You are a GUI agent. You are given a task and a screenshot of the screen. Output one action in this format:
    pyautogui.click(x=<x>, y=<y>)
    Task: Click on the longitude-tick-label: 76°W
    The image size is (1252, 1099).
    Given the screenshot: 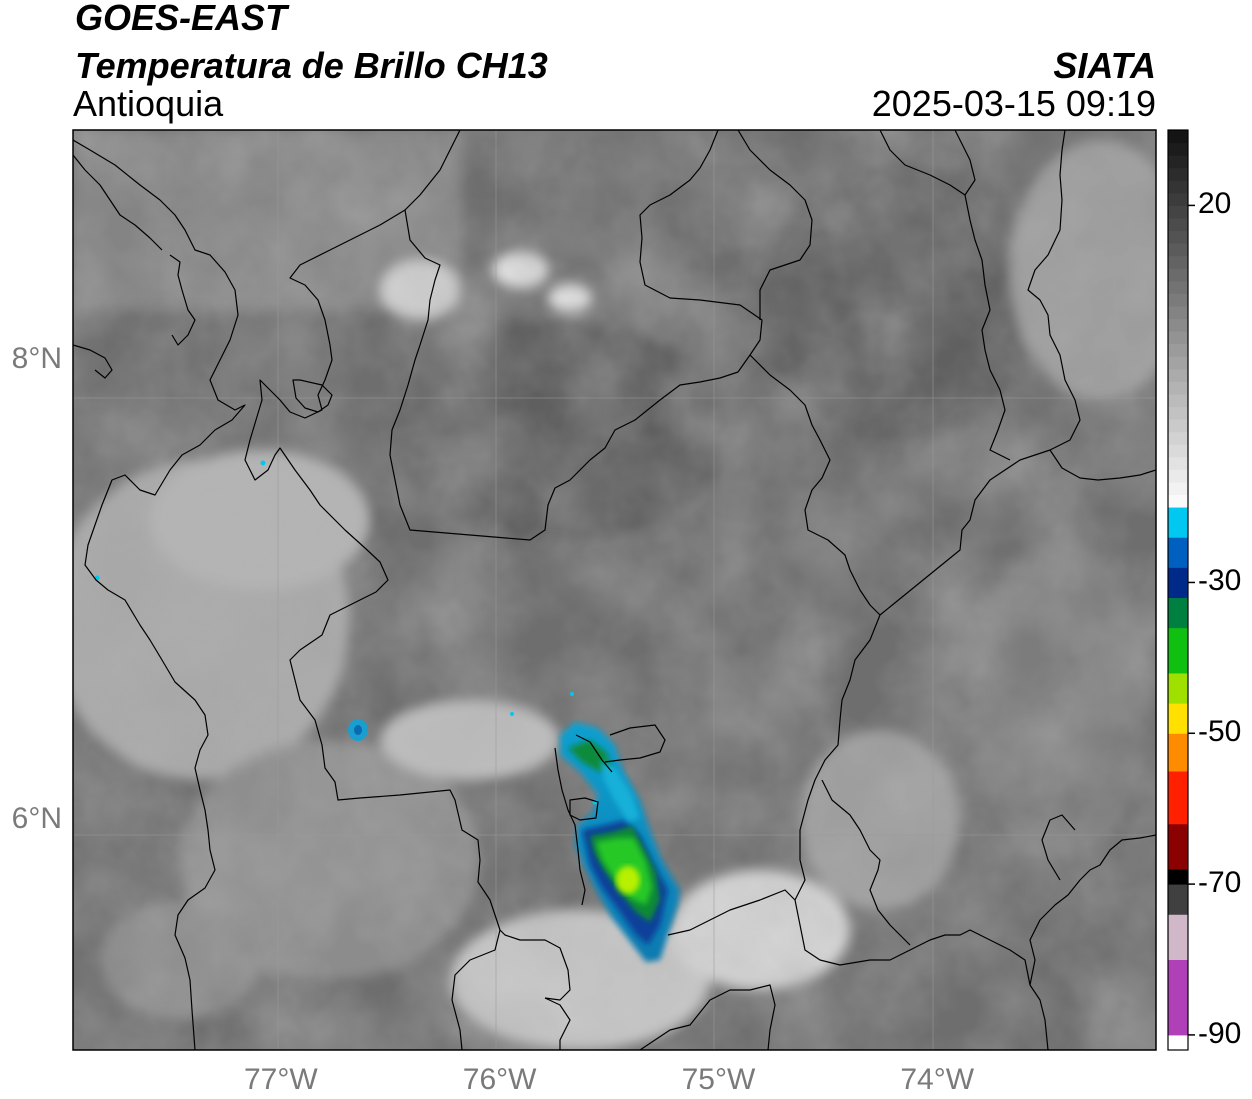 What is the action you would take?
    pyautogui.click(x=499, y=1079)
    